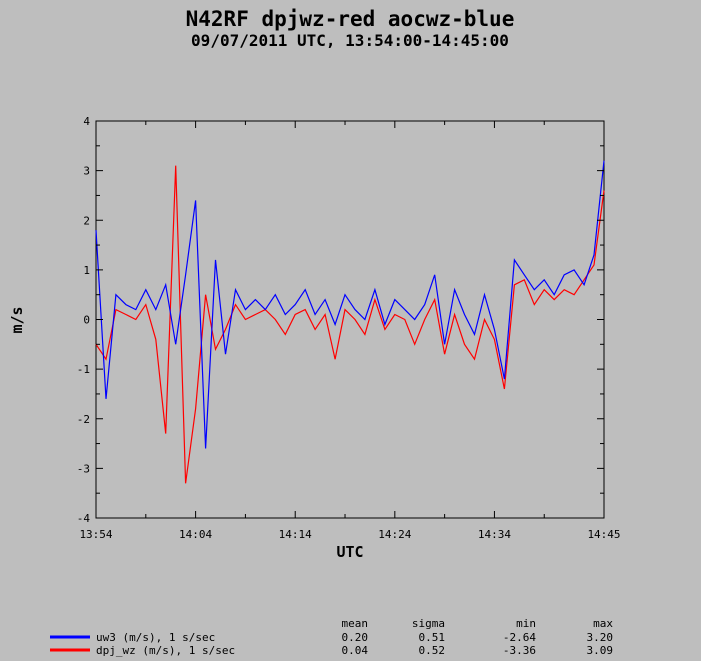  I want to click on stats-header: min, so click(526, 623).